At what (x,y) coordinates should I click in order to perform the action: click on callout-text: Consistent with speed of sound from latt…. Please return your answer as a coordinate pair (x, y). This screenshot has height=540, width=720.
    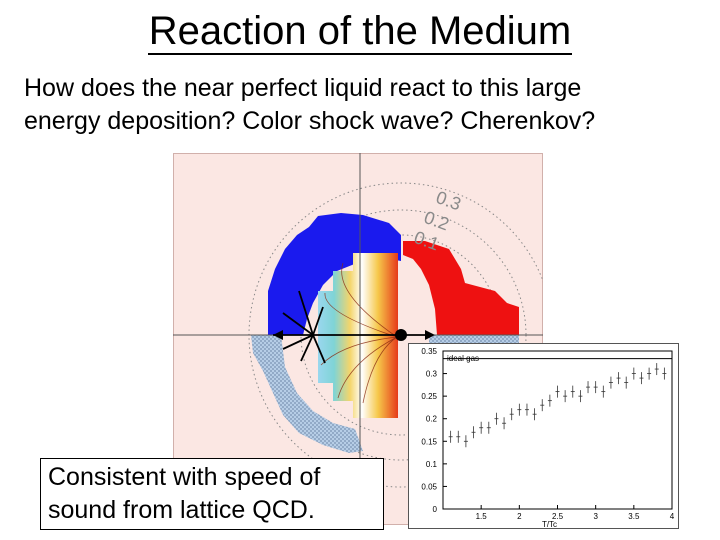
    Looking at the image, I should click on (213, 494).